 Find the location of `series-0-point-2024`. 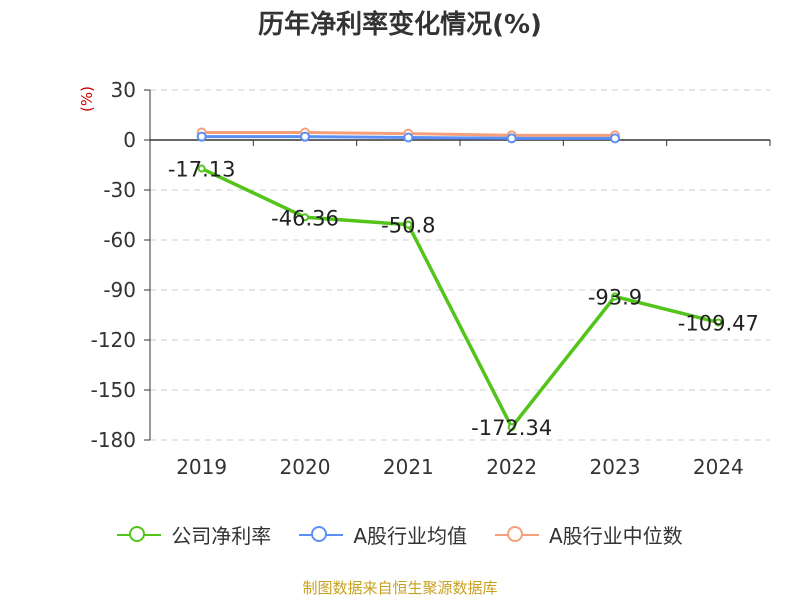

series-0-point-2024 is located at coordinates (718, 322).